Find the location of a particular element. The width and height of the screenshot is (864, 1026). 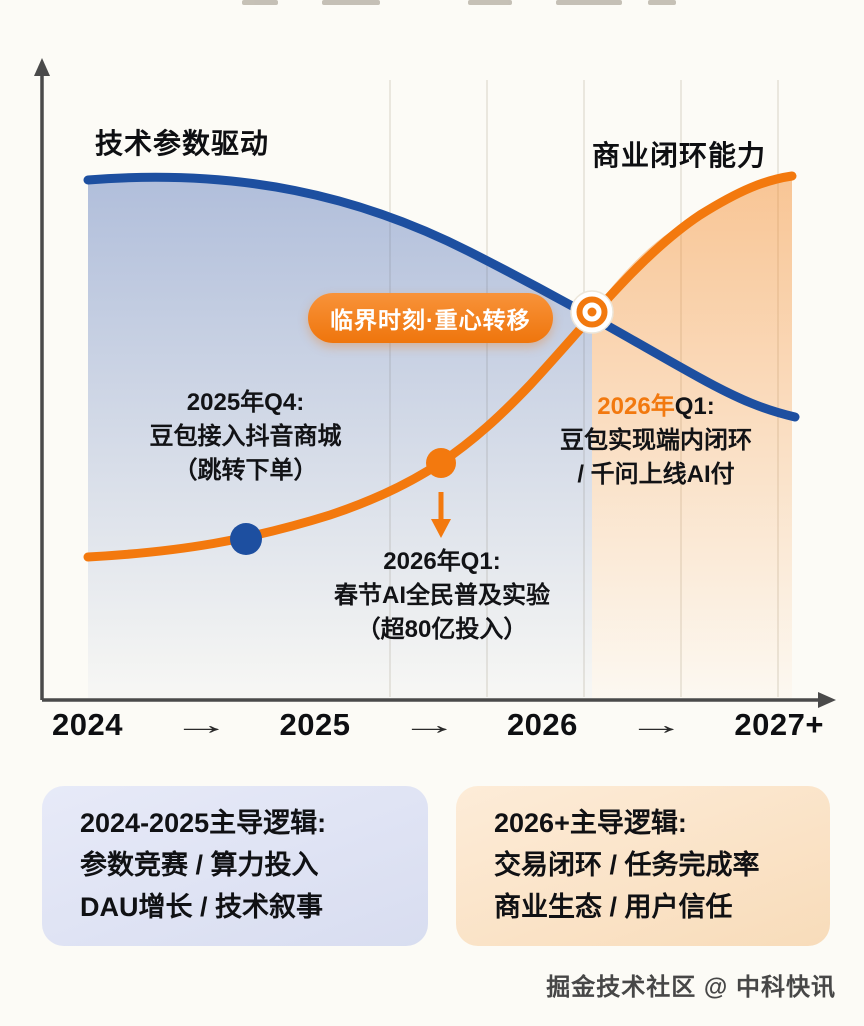

x-label-2025: 2025 is located at coordinates (315, 724).